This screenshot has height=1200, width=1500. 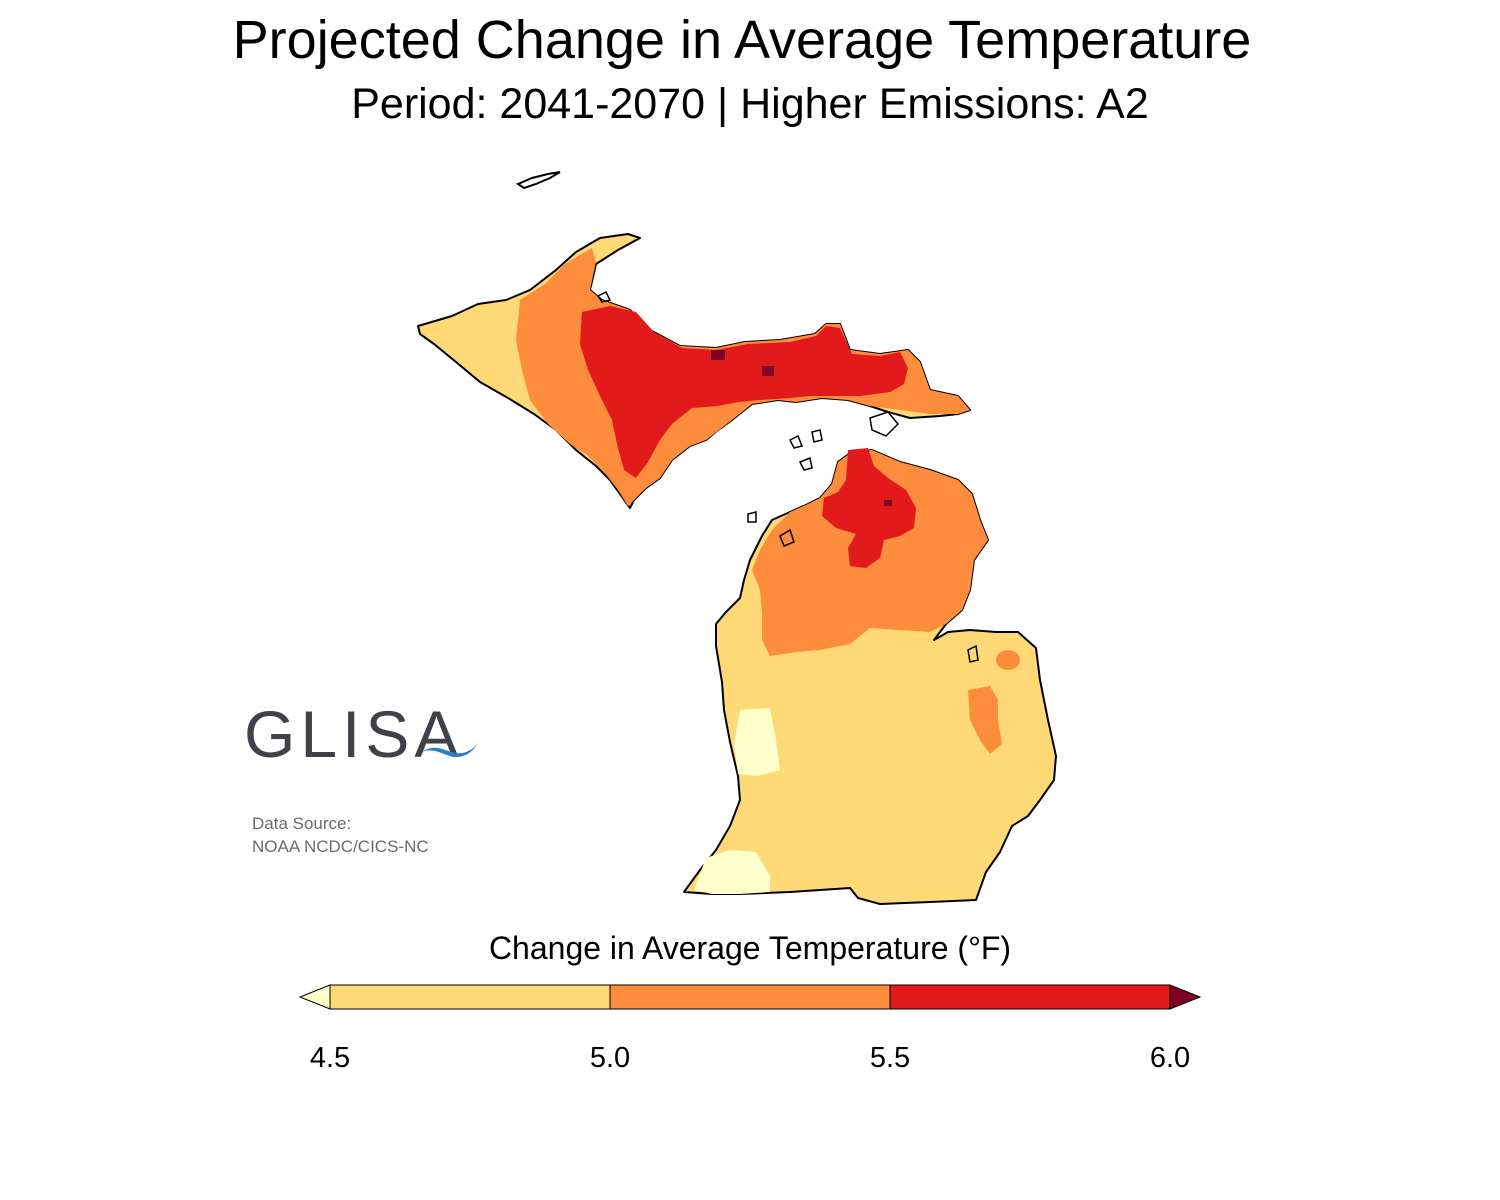 I want to click on colorbar-tick-label: 5.0, so click(x=610, y=1058).